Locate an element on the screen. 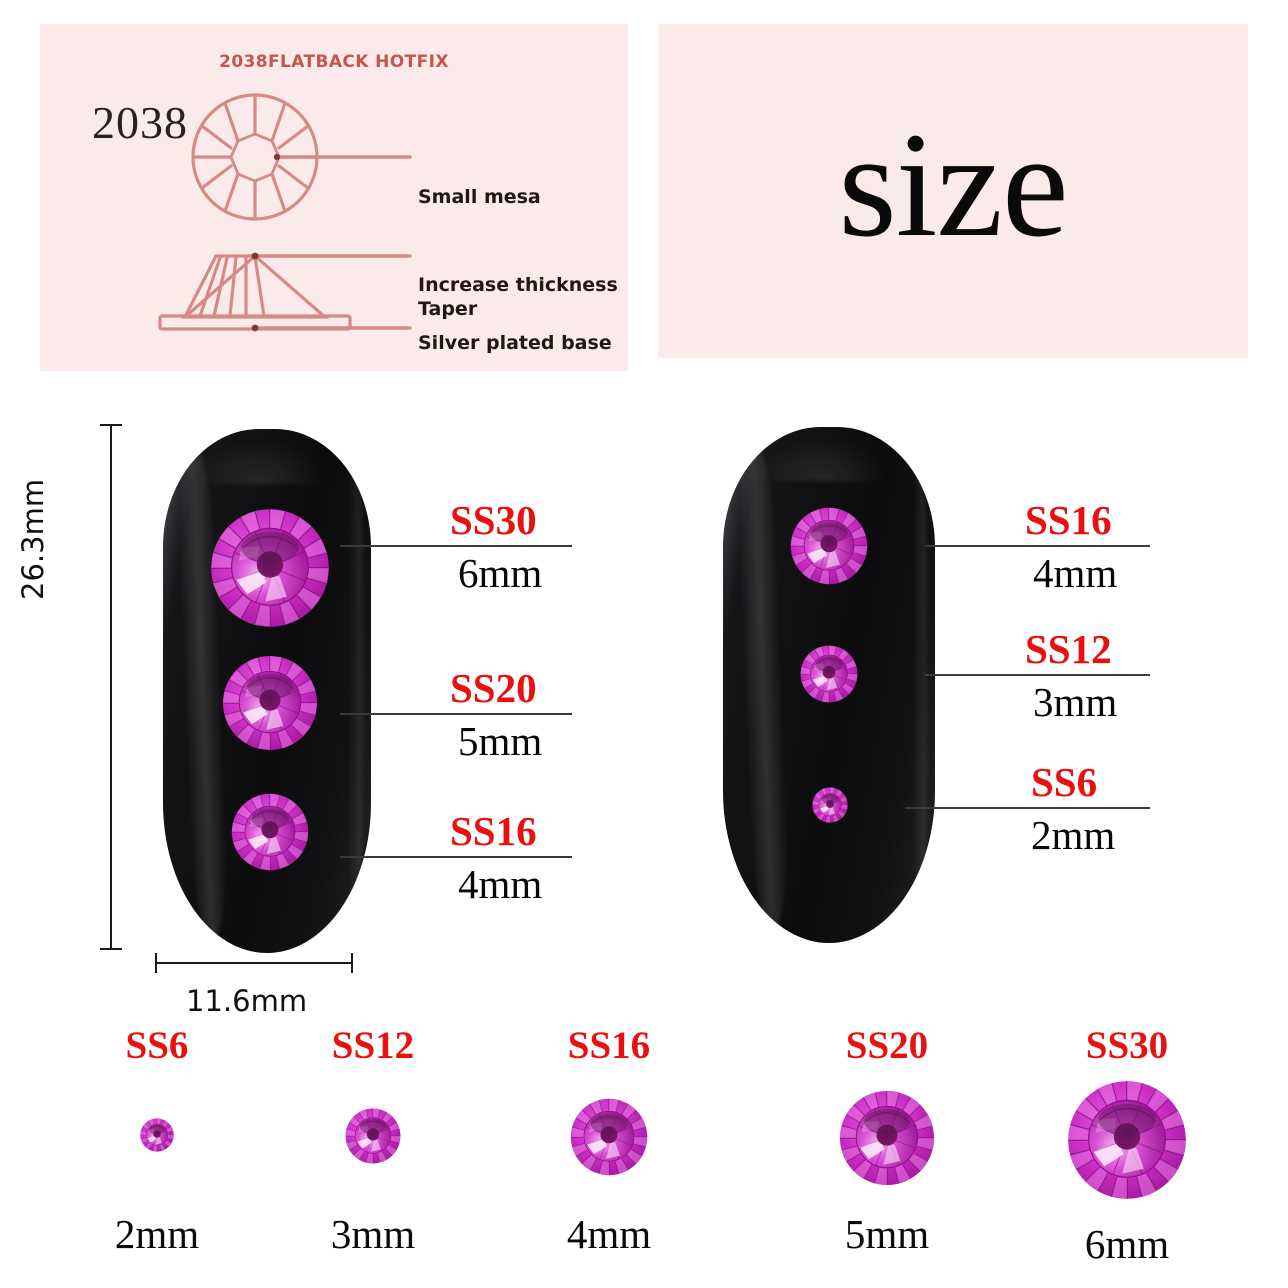 The height and width of the screenshot is (1288, 1288). comparison-mm-label: 2mm is located at coordinates (157, 1234).